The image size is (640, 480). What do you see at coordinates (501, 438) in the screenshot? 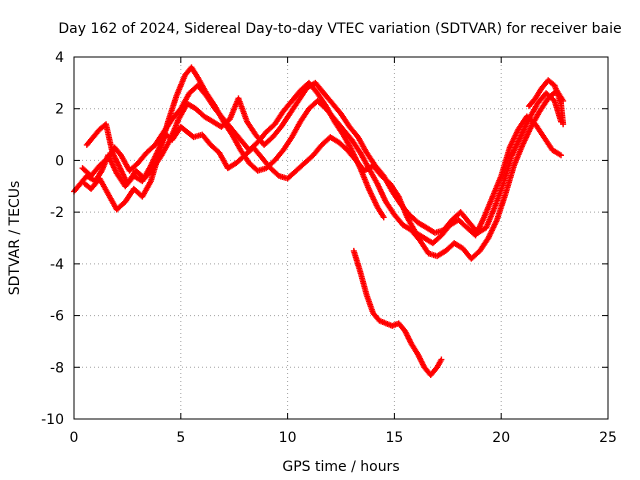
I see `x-tick-label: 20` at bounding box center [501, 438].